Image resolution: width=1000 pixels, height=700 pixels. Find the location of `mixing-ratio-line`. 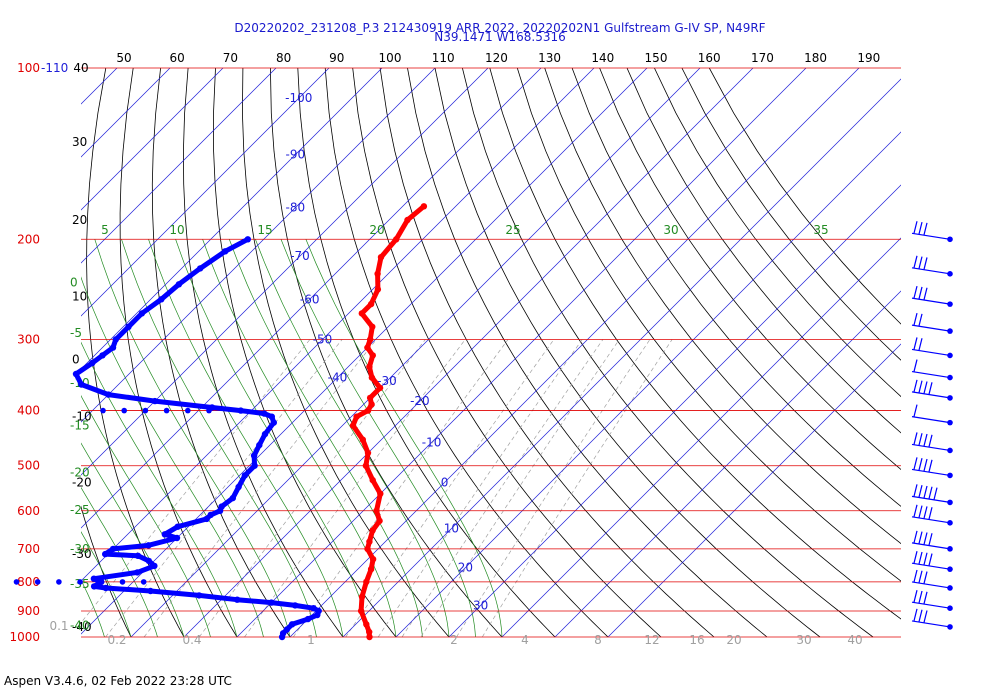

mixing-ratio-line is located at coordinates (553, 488).